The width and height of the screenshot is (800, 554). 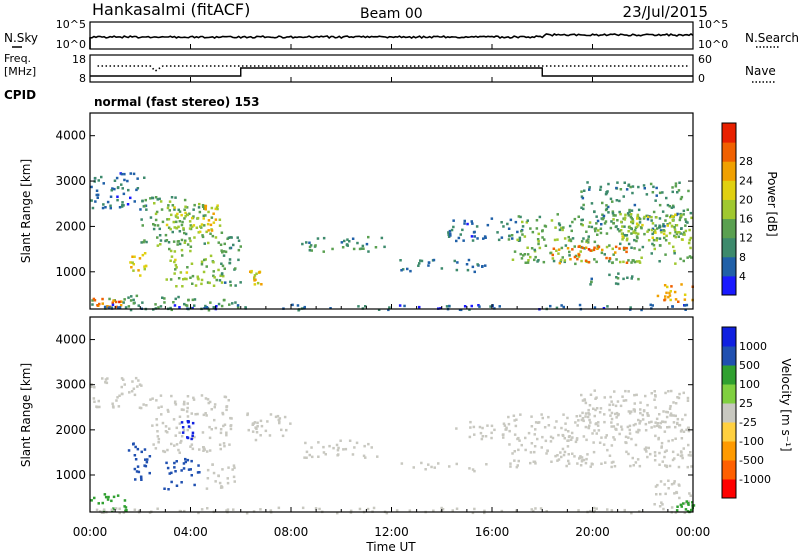 I want to click on time-tick-label: 00:00, so click(x=693, y=532).